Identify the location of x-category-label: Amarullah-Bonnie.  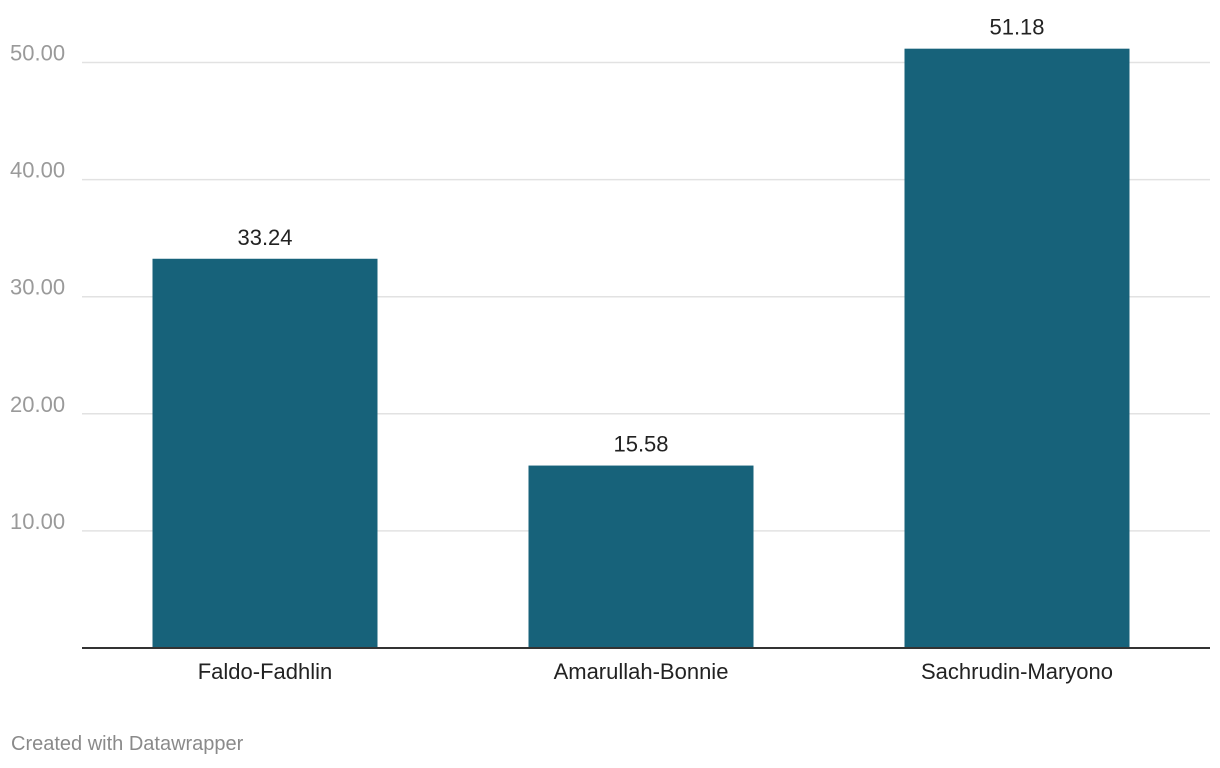
(641, 671).